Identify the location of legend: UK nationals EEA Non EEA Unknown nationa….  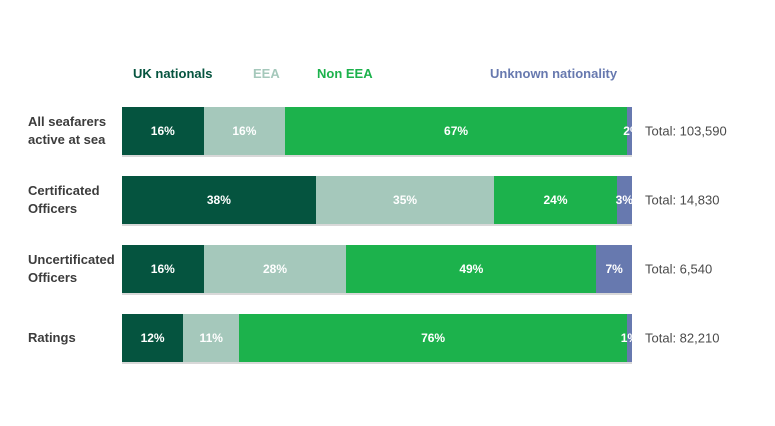
(387, 75).